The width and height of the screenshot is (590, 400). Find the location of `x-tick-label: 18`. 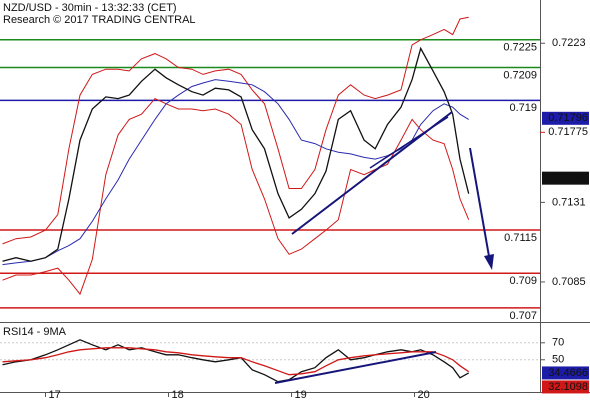

x-tick-label: 18 is located at coordinates (178, 394).